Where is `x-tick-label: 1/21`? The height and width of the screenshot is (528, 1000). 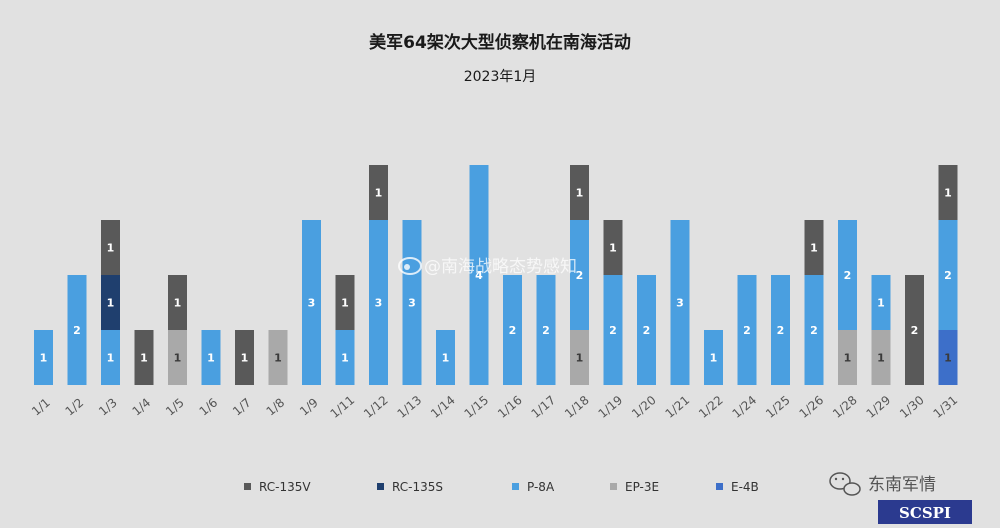
x-tick-label: 1/21 is located at coordinates (678, 407).